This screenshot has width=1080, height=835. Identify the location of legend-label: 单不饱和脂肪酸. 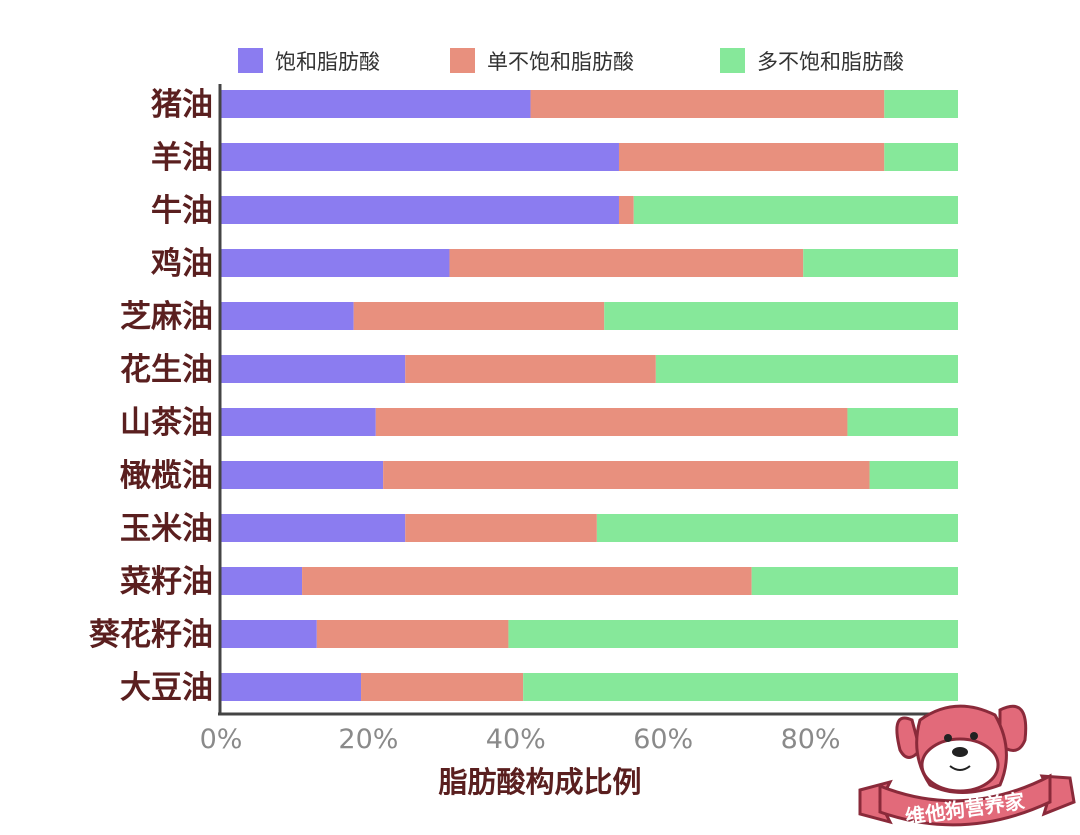
(560, 62).